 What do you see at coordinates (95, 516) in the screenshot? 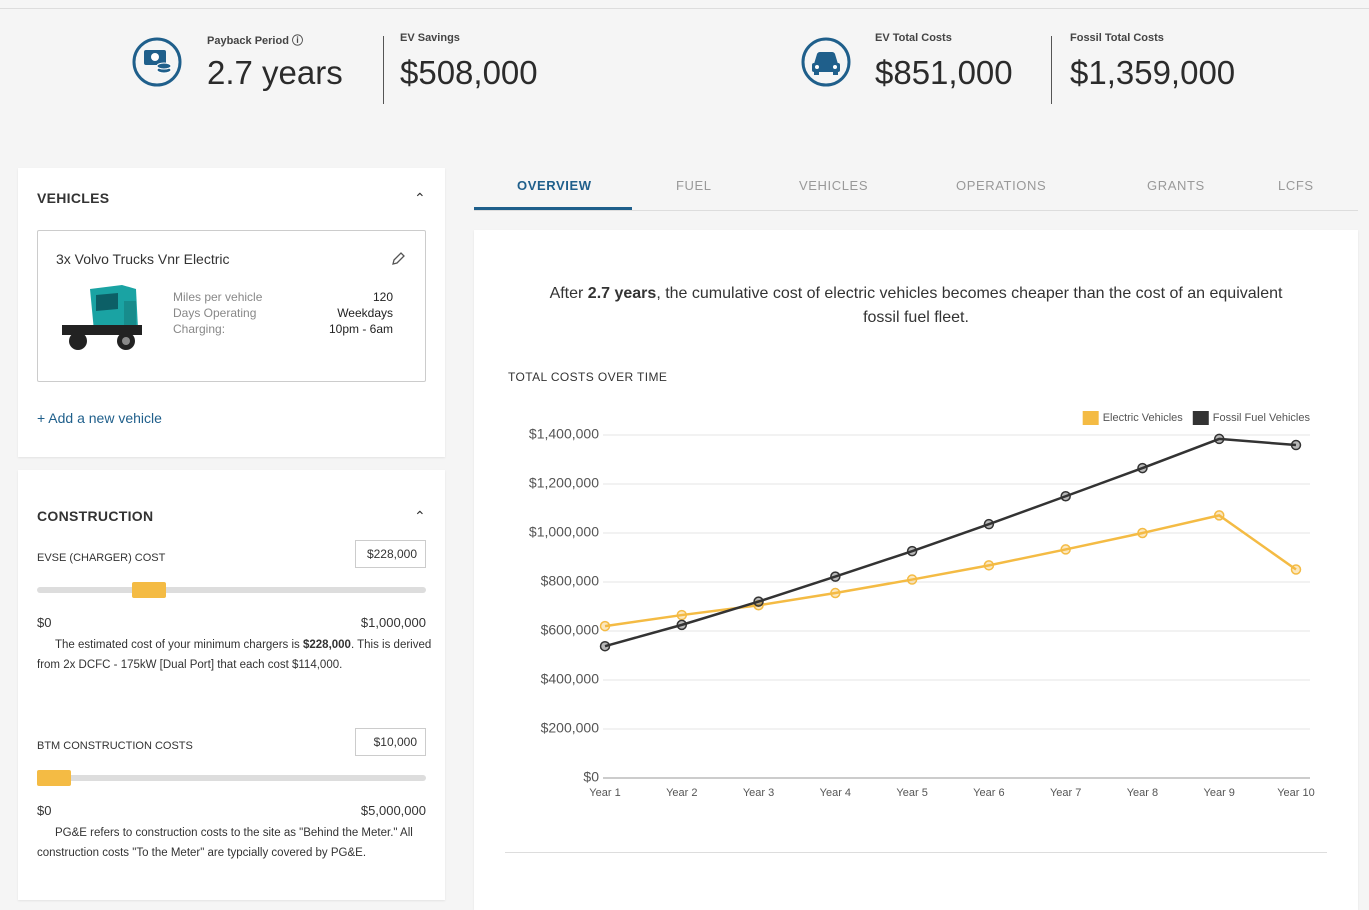
I see `panel-title: CONSTRUCTION` at bounding box center [95, 516].